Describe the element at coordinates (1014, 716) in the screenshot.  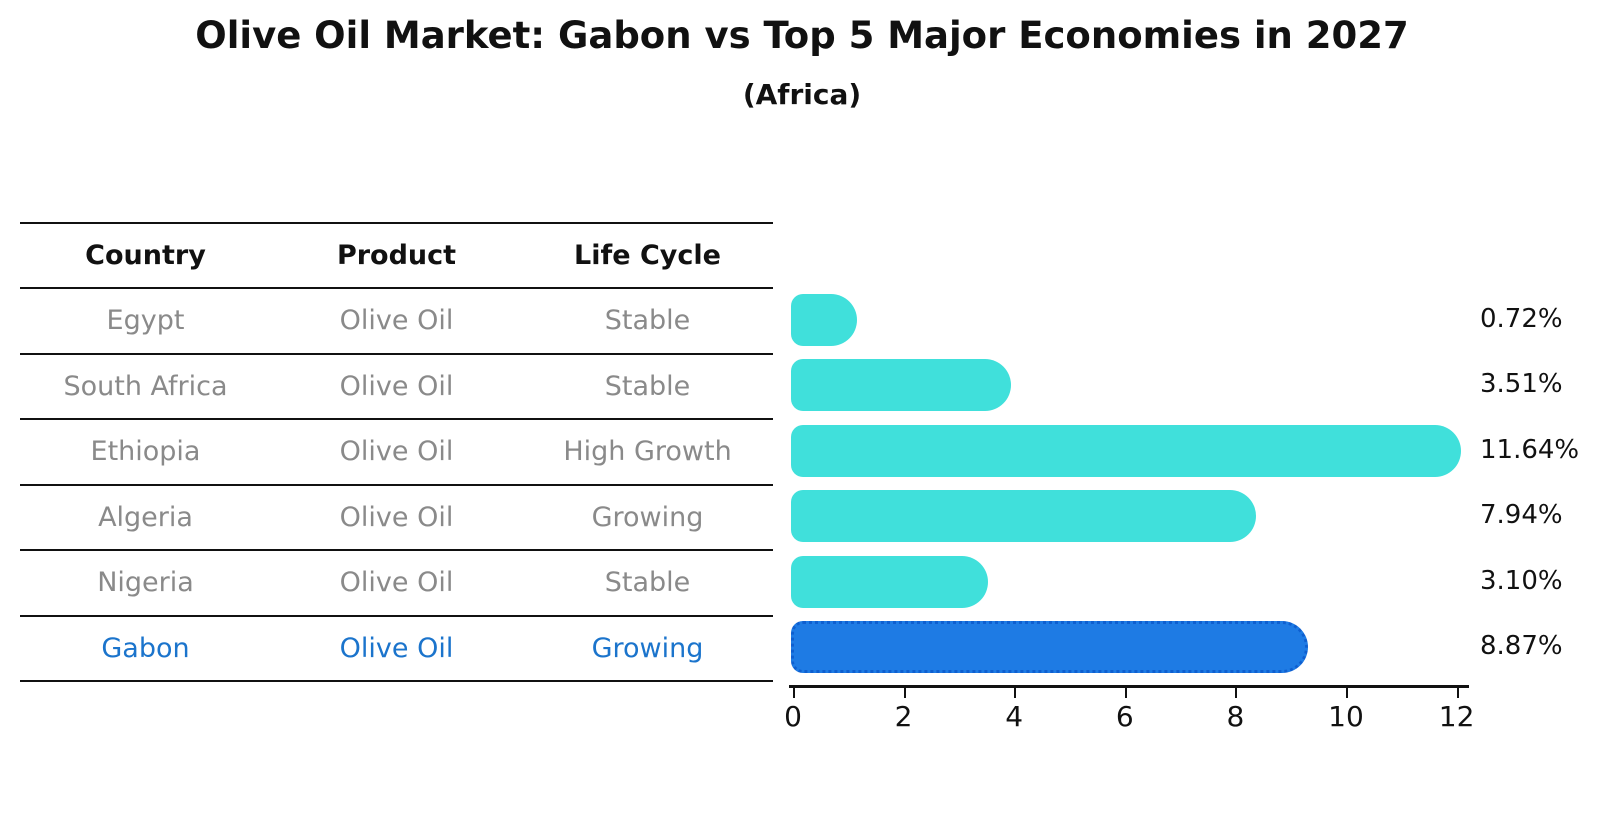
I see `x-tick-label-4: 4` at that location.